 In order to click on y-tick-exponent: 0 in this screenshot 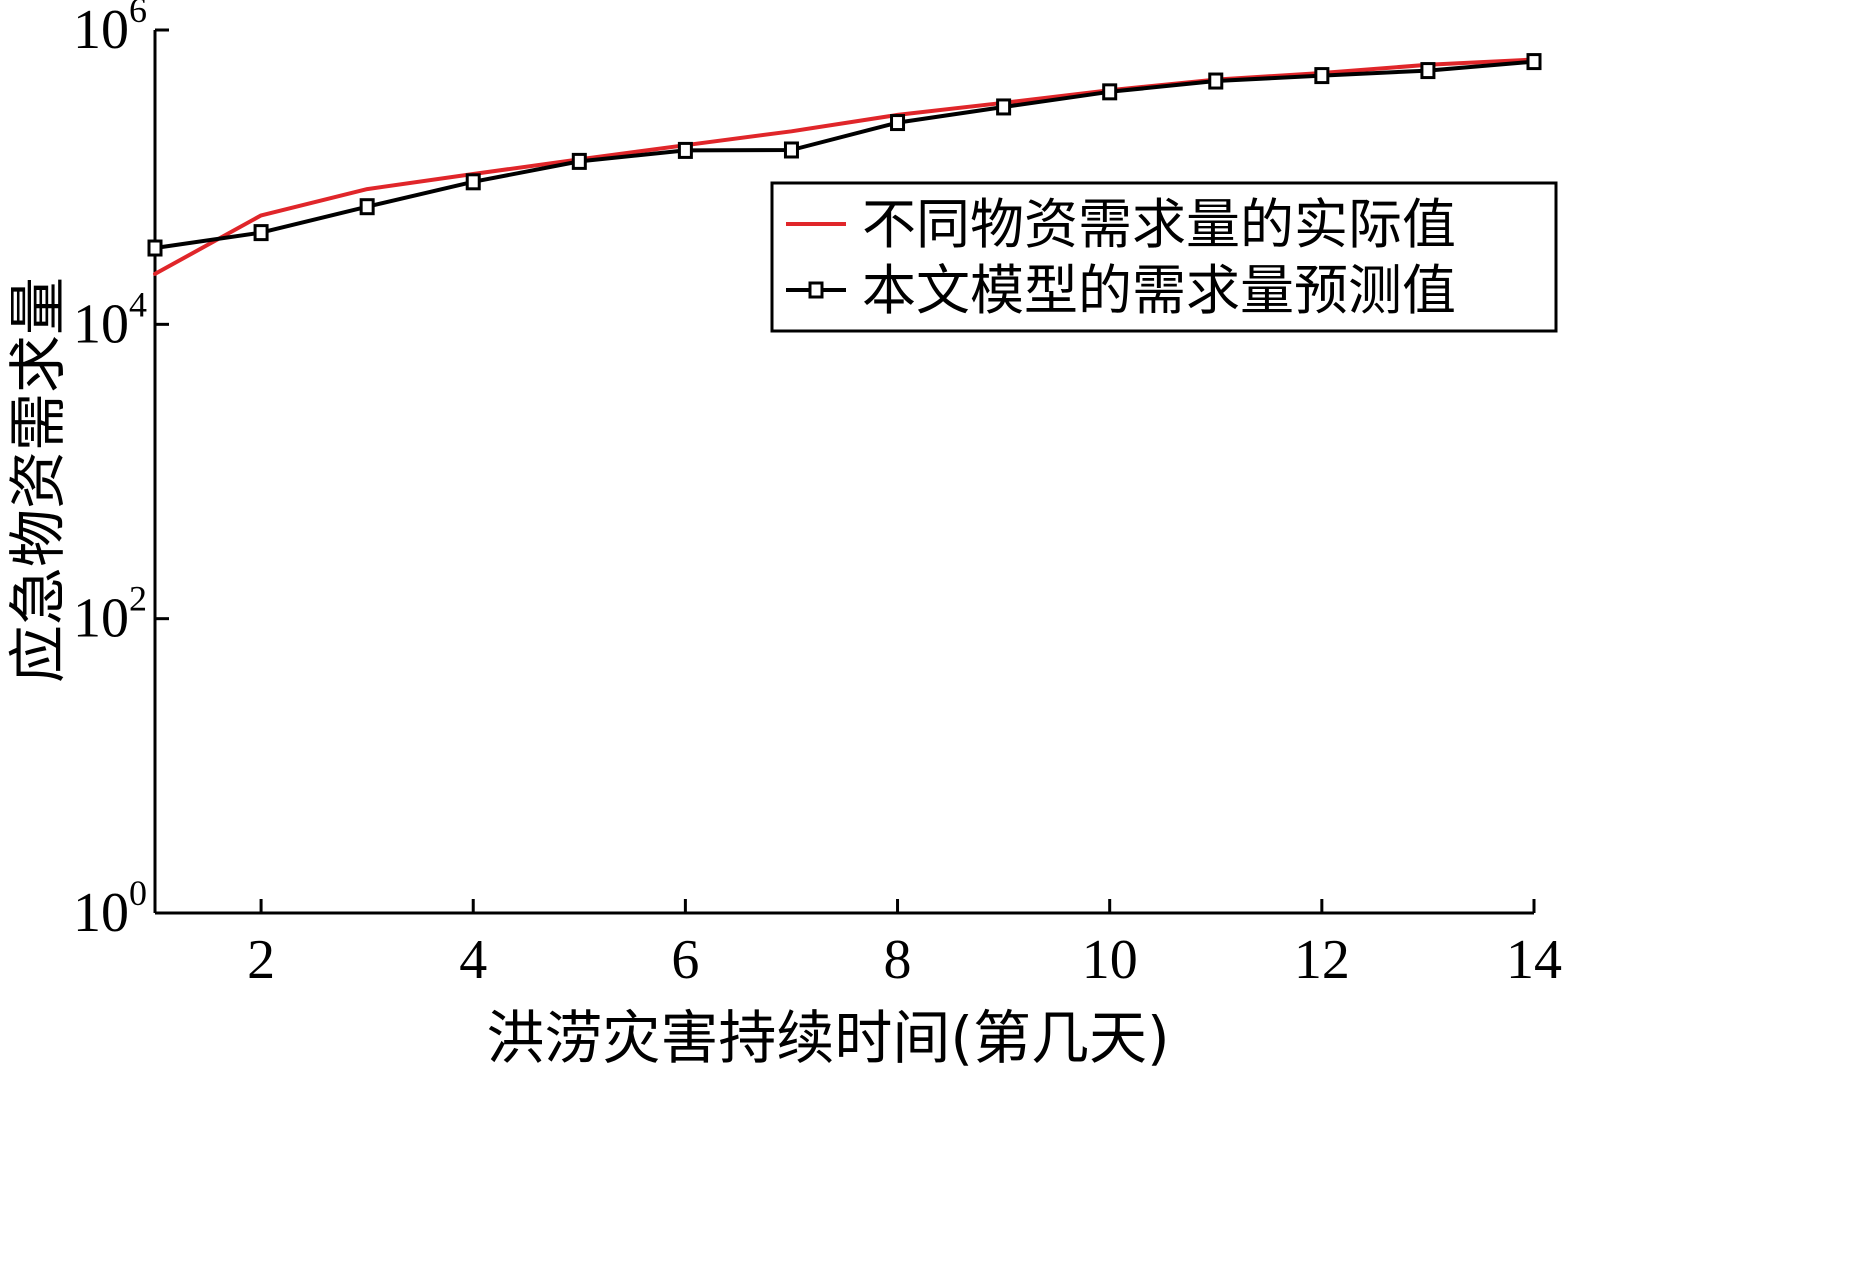, I will do `click(138, 893)`.